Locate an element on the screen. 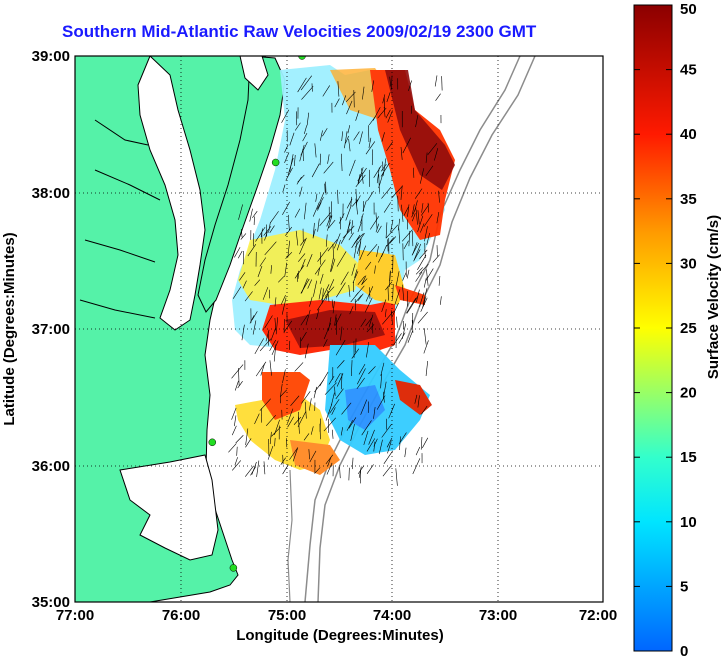 The image size is (724, 659). x-tick-labels: 77:00 76:00 75:00 74:00 73:00 72:00 is located at coordinates (336, 615).